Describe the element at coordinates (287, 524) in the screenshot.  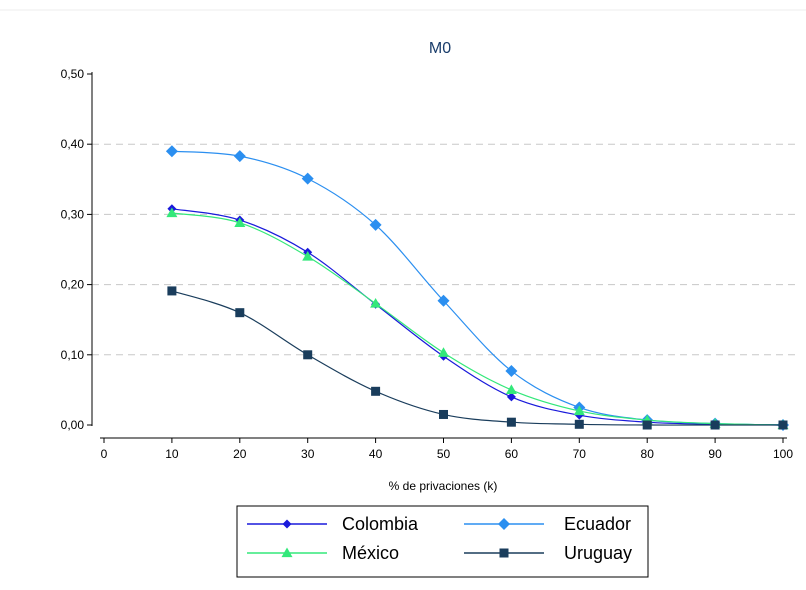
I see `legend-marker-colombia` at that location.